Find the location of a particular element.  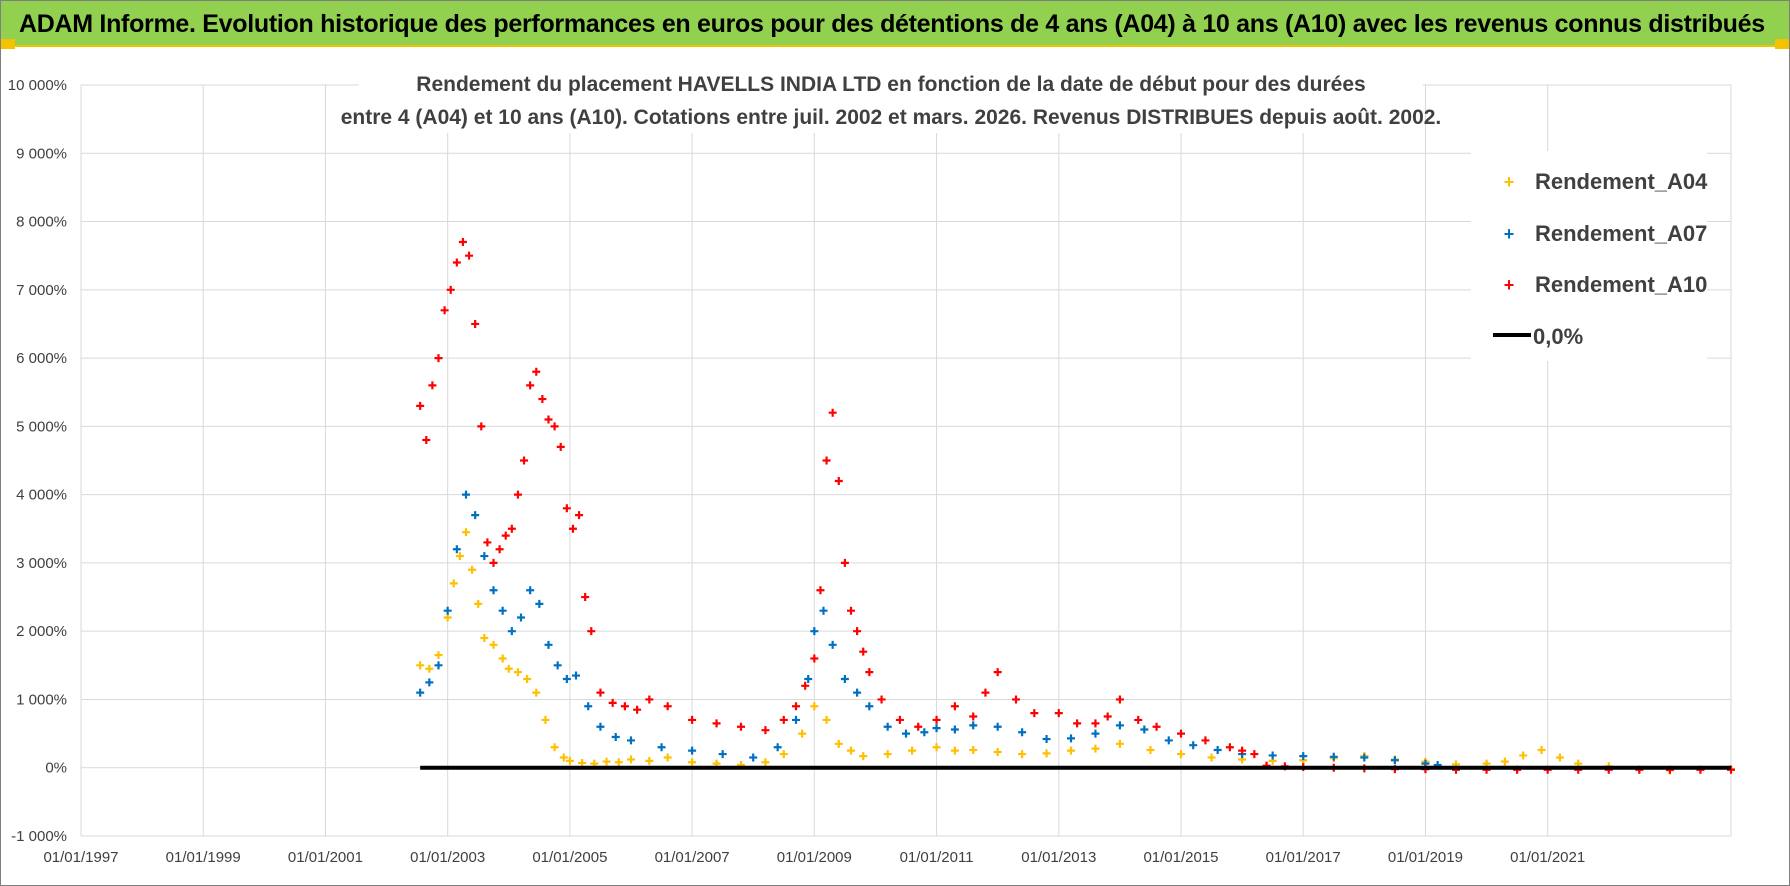

legend-item-zero: 0,0% is located at coordinates (1538, 336).